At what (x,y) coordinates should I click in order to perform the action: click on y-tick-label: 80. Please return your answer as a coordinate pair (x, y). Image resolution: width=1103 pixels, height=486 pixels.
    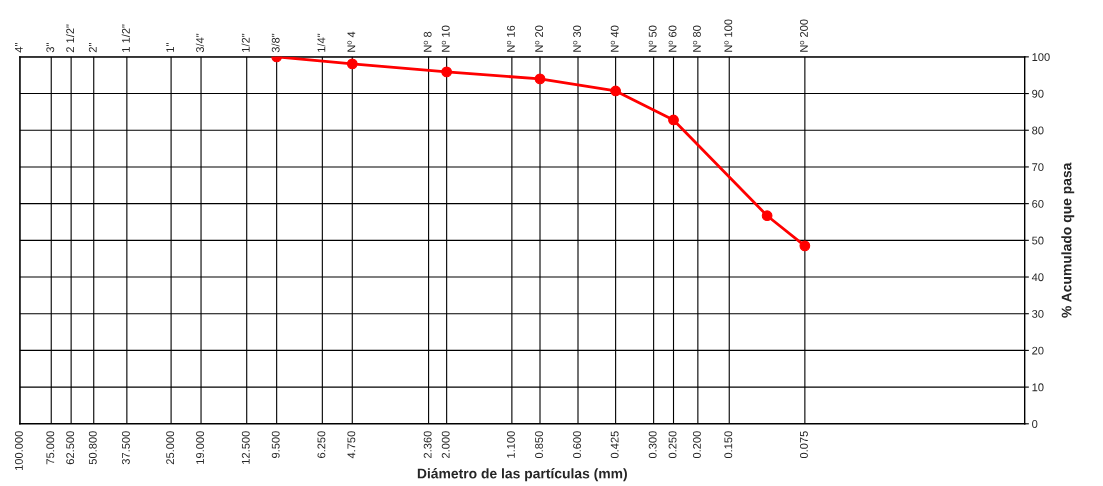
    Looking at the image, I should click on (1038, 130).